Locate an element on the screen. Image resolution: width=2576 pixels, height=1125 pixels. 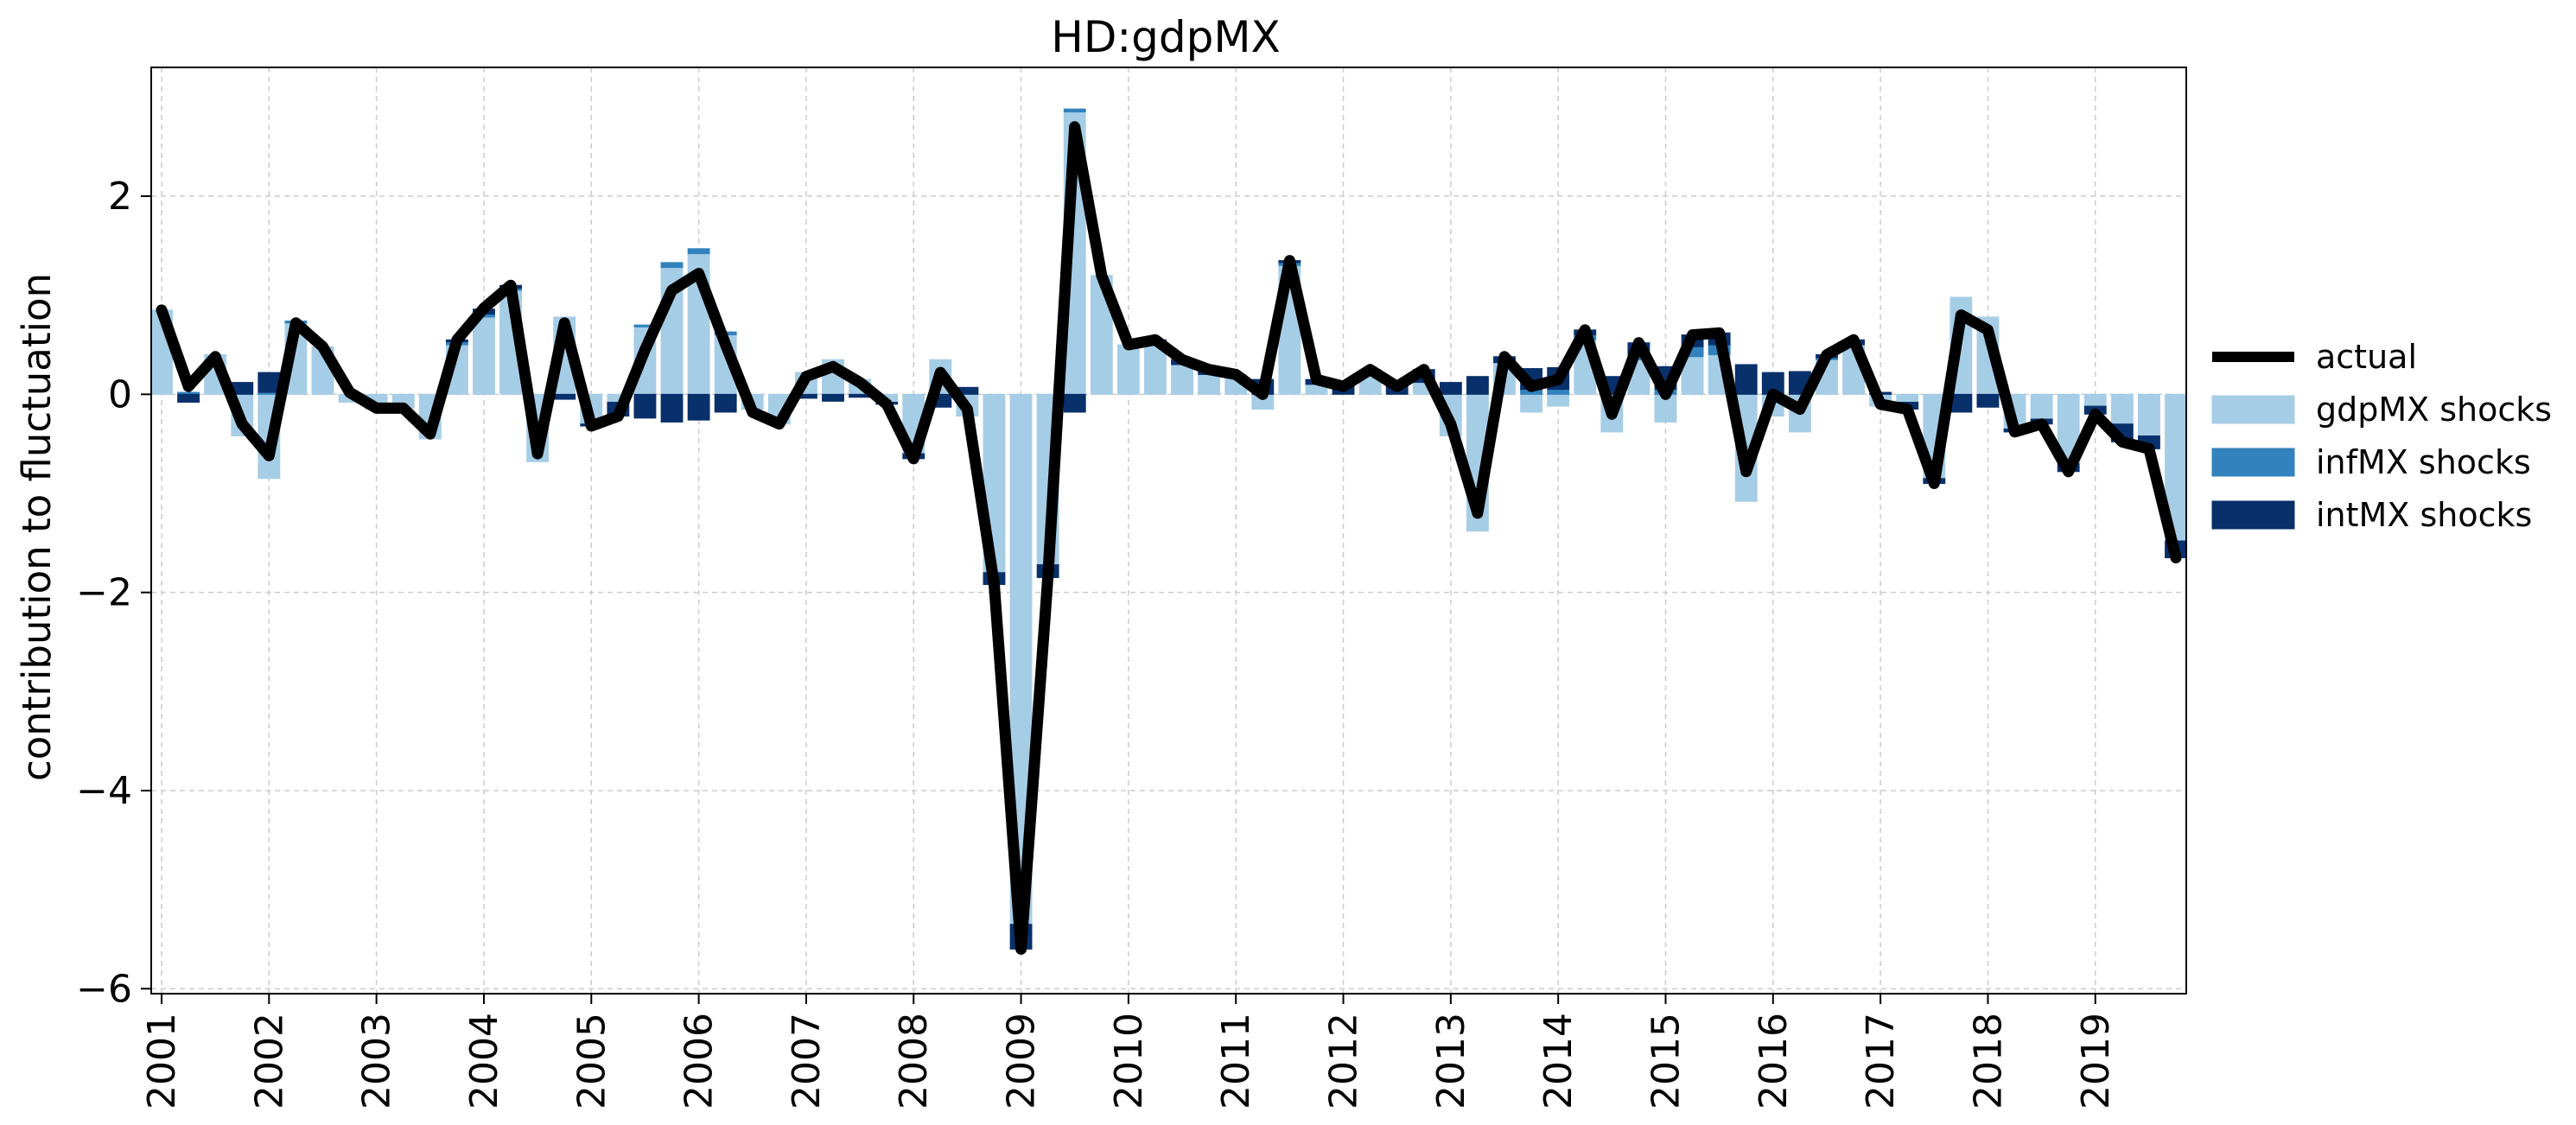
y-tick-label: −4 is located at coordinates (104, 791).